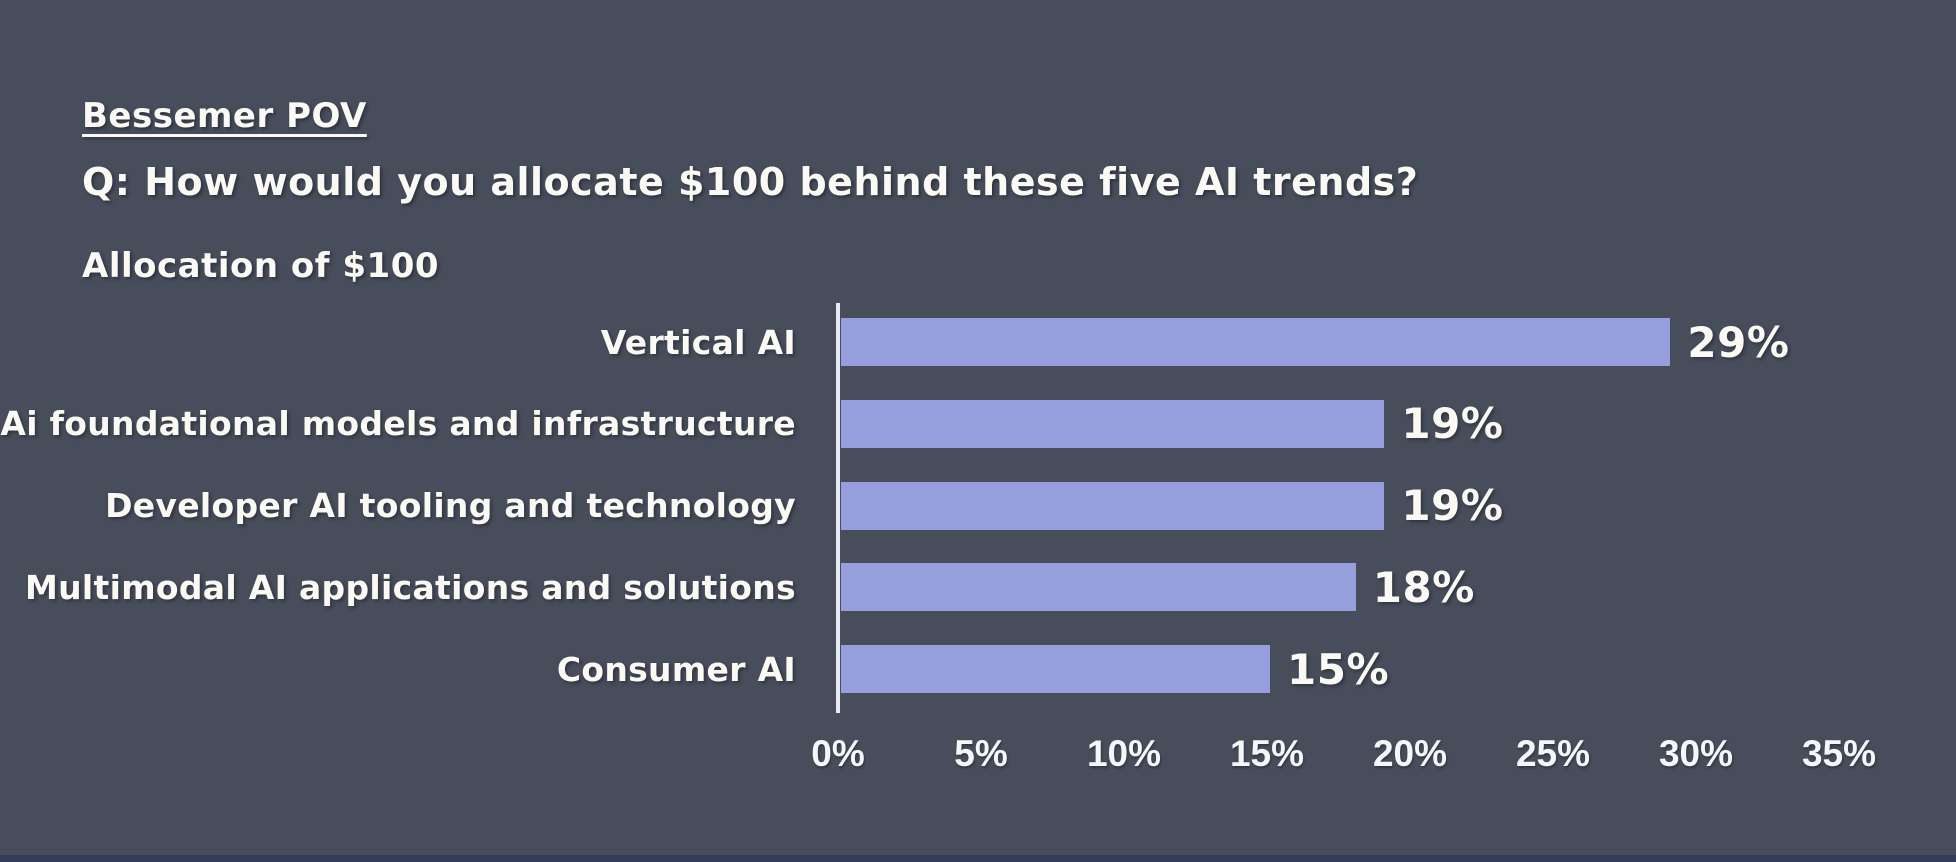  I want to click on x-tick-label: 0%, so click(838, 753).